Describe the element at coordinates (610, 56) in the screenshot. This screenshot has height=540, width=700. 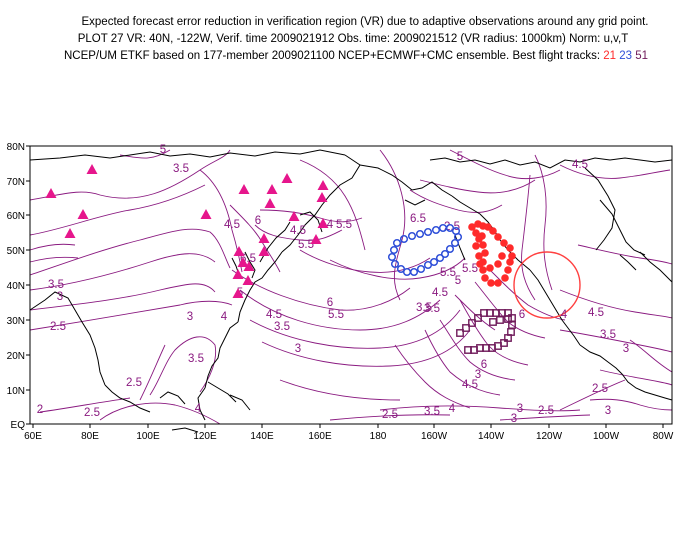
I see `track-21-label: 21` at that location.